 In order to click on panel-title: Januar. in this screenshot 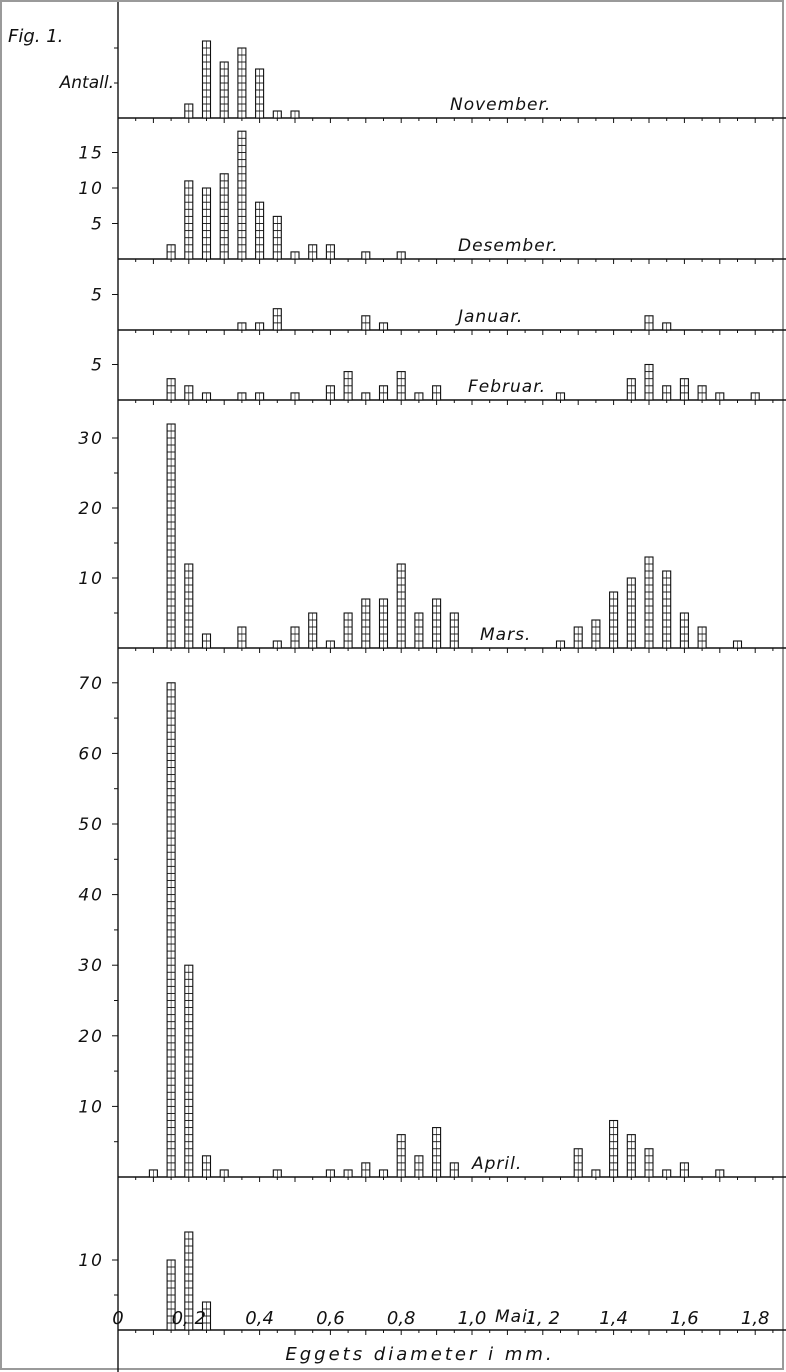, I will do `click(489, 317)`.